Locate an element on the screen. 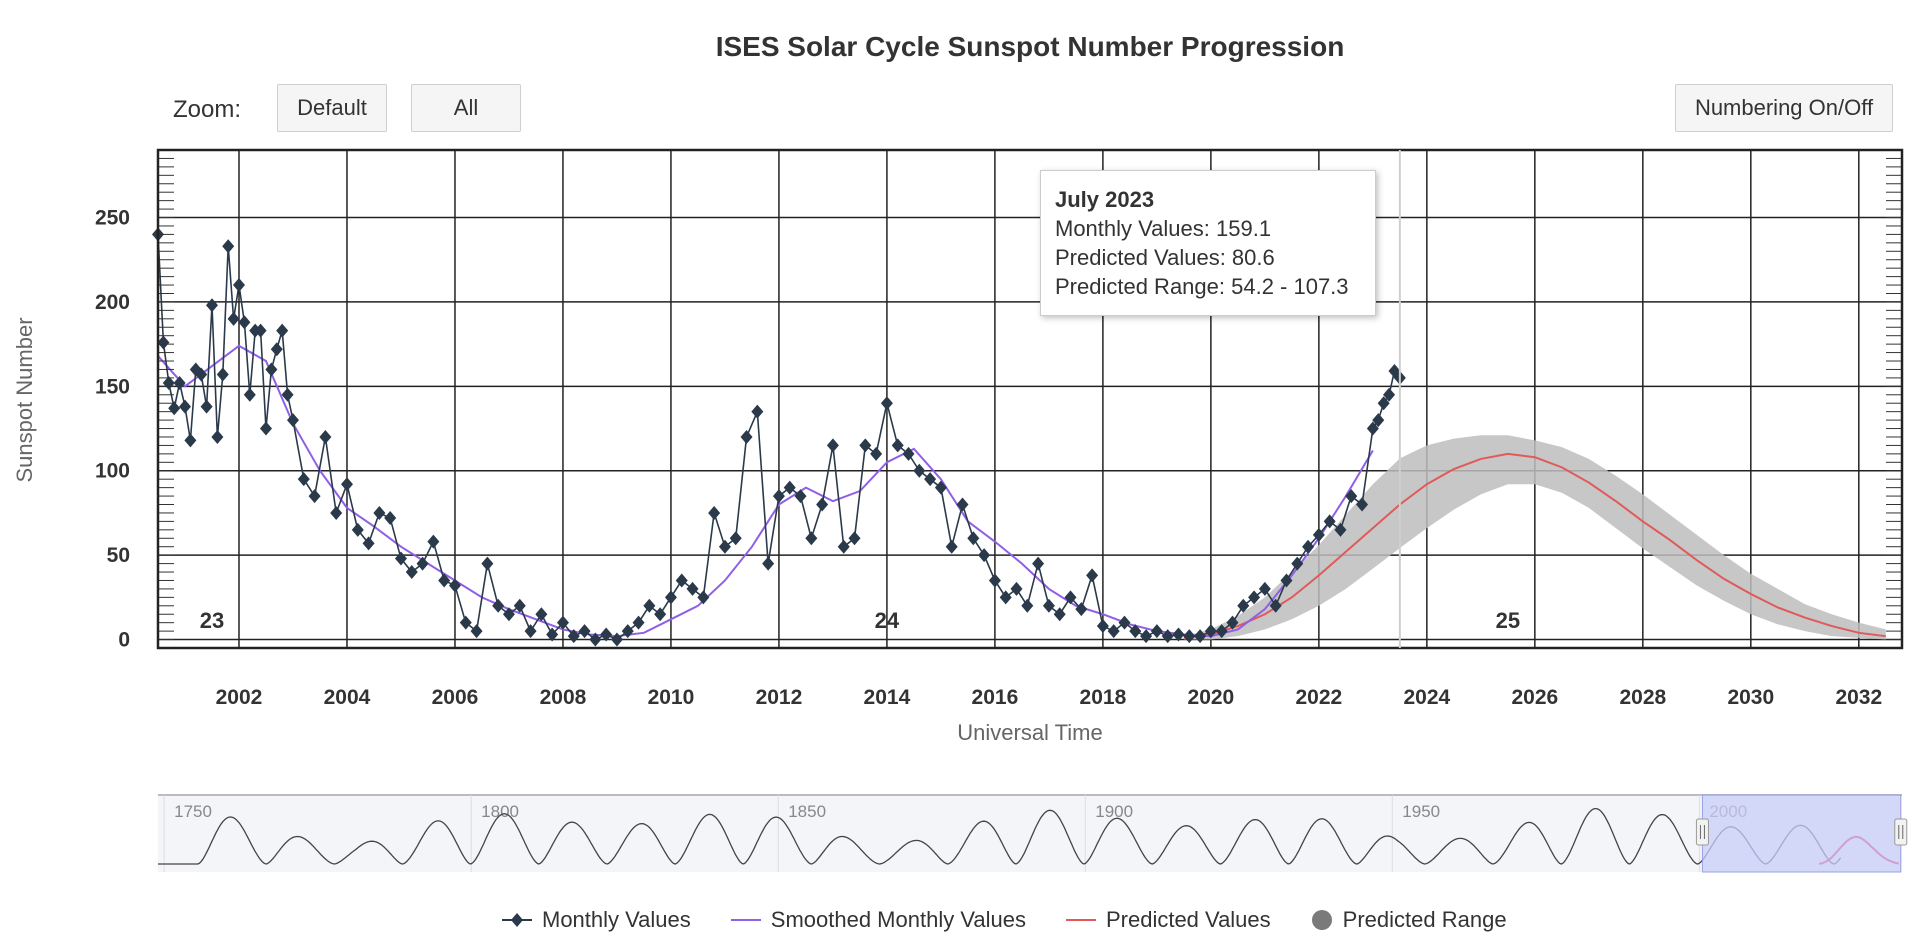 The height and width of the screenshot is (940, 1920). zoom-all-button: All is located at coordinates (466, 108).